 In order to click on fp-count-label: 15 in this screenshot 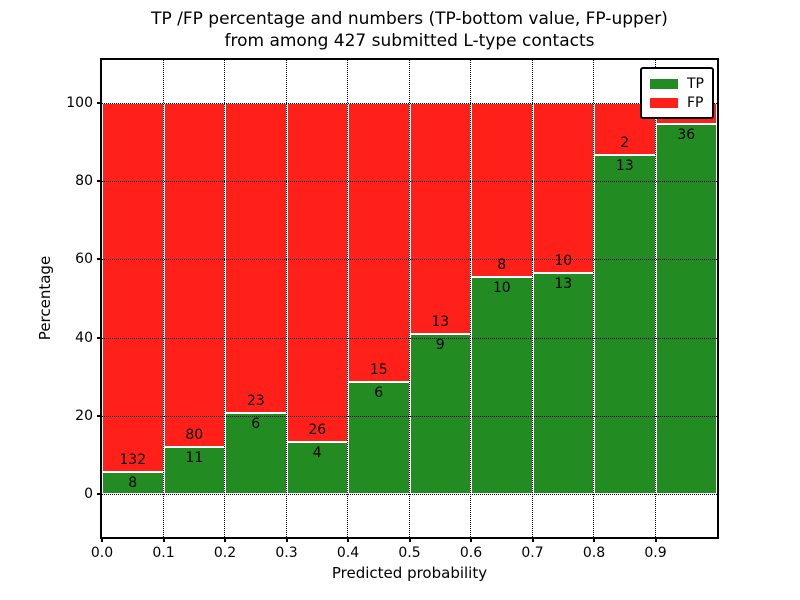, I will do `click(378, 370)`.